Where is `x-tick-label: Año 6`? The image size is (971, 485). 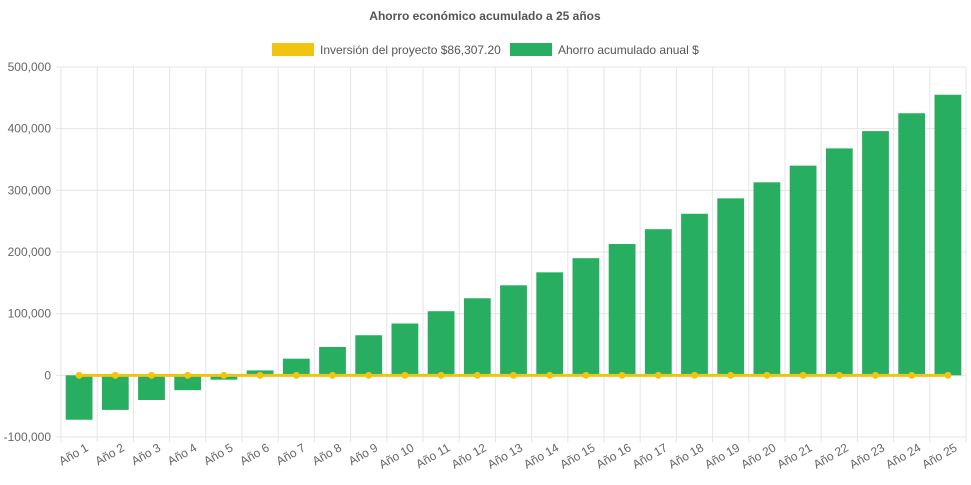
x-tick-label: Año 6 is located at coordinates (254, 454).